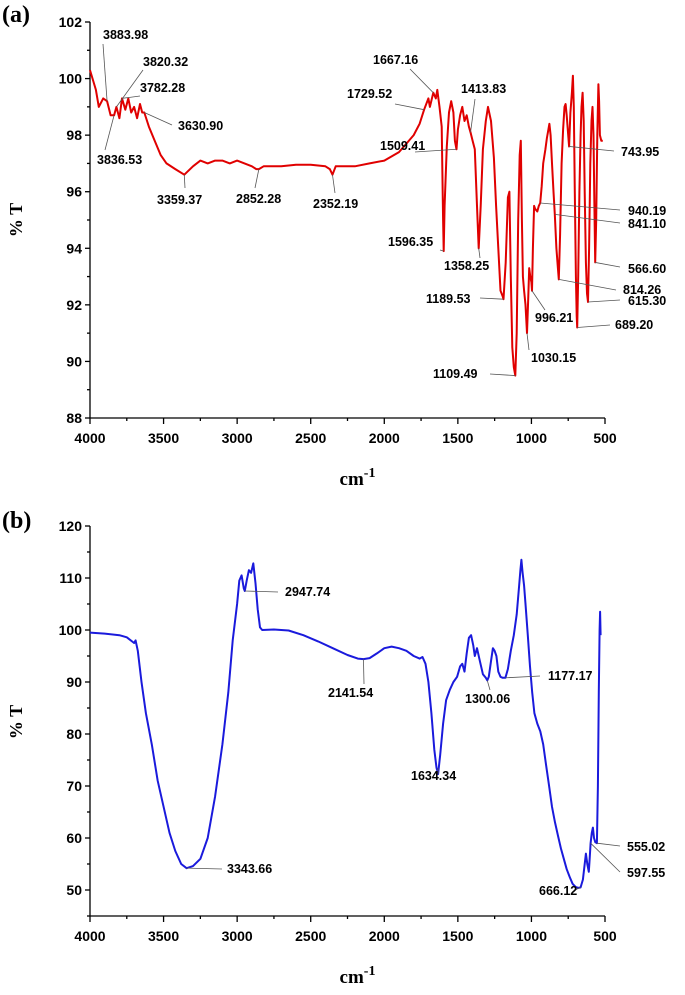 The width and height of the screenshot is (685, 995). What do you see at coordinates (570, 676) in the screenshot?
I see `peak-label: 1177.17` at bounding box center [570, 676].